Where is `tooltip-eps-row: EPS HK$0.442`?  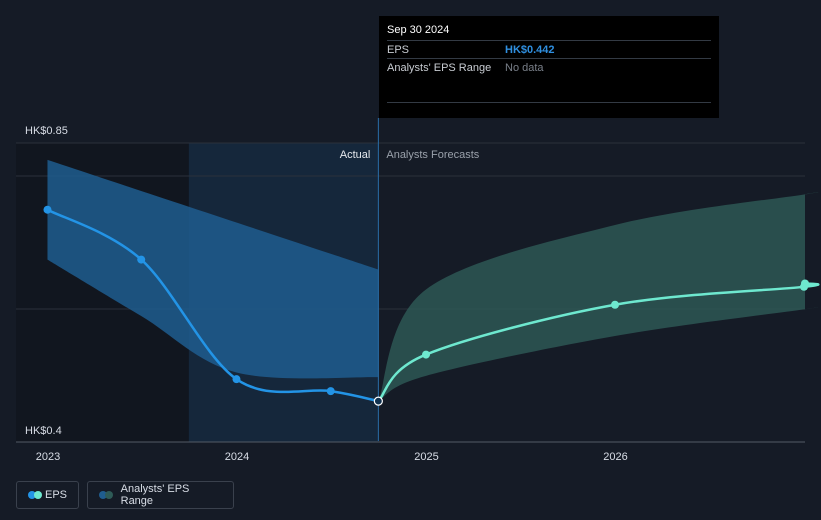 tooltip-eps-row: EPS HK$0.442 is located at coordinates (549, 49).